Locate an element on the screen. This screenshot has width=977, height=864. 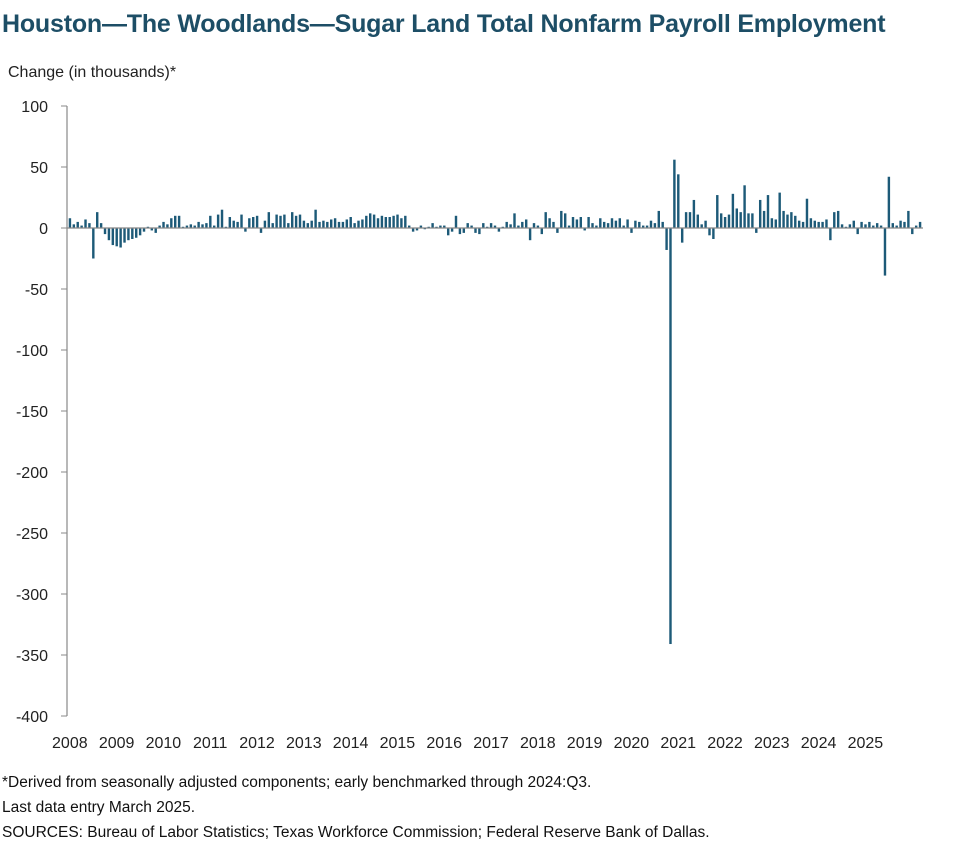
y-tick-label: -350 is located at coordinates (32, 656).